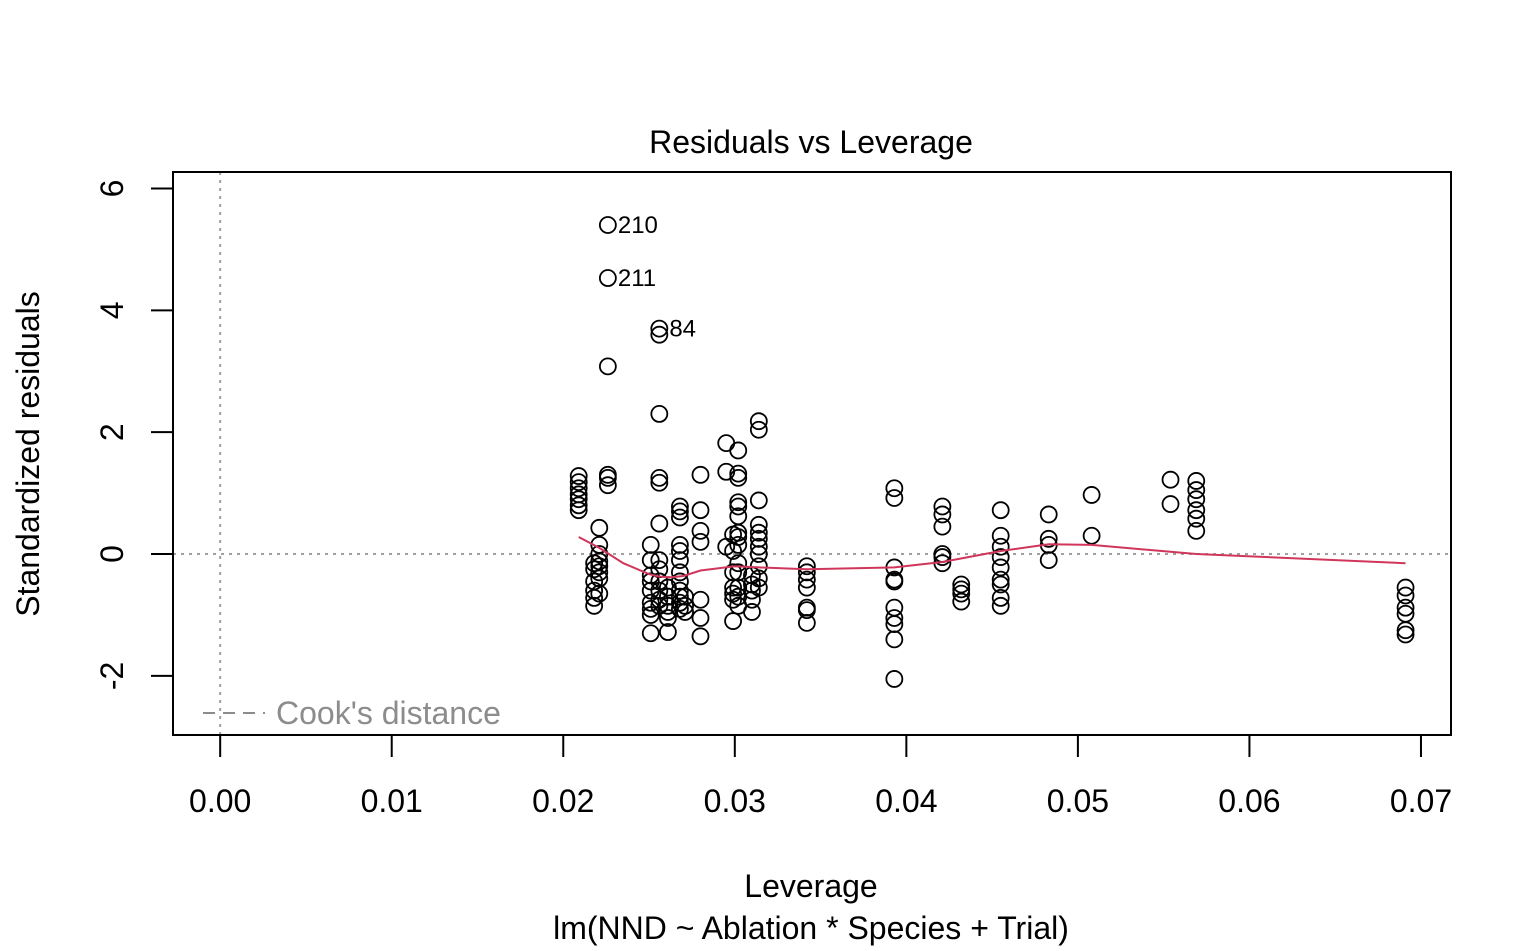 The image size is (1540, 951). Describe the element at coordinates (392, 801) in the screenshot. I see `x-tick-label: 0.01` at that location.